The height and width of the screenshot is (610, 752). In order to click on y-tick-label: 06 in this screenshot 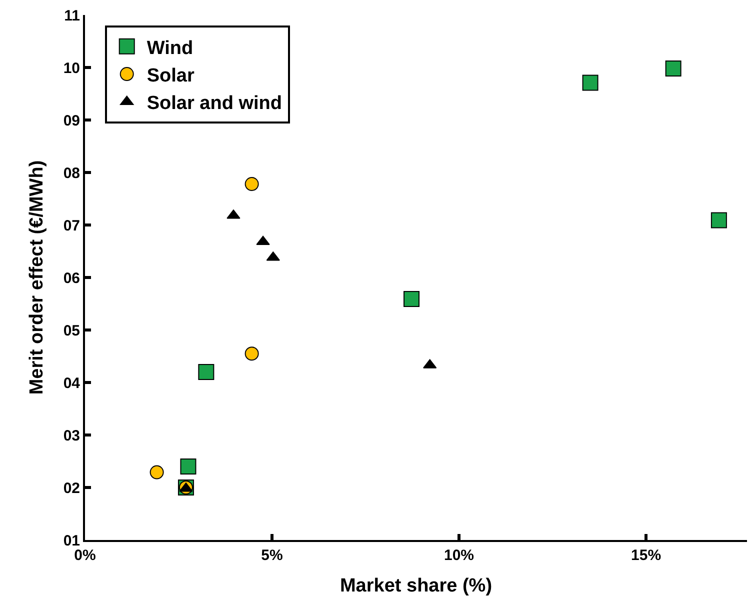, I will do `click(71, 278)`.